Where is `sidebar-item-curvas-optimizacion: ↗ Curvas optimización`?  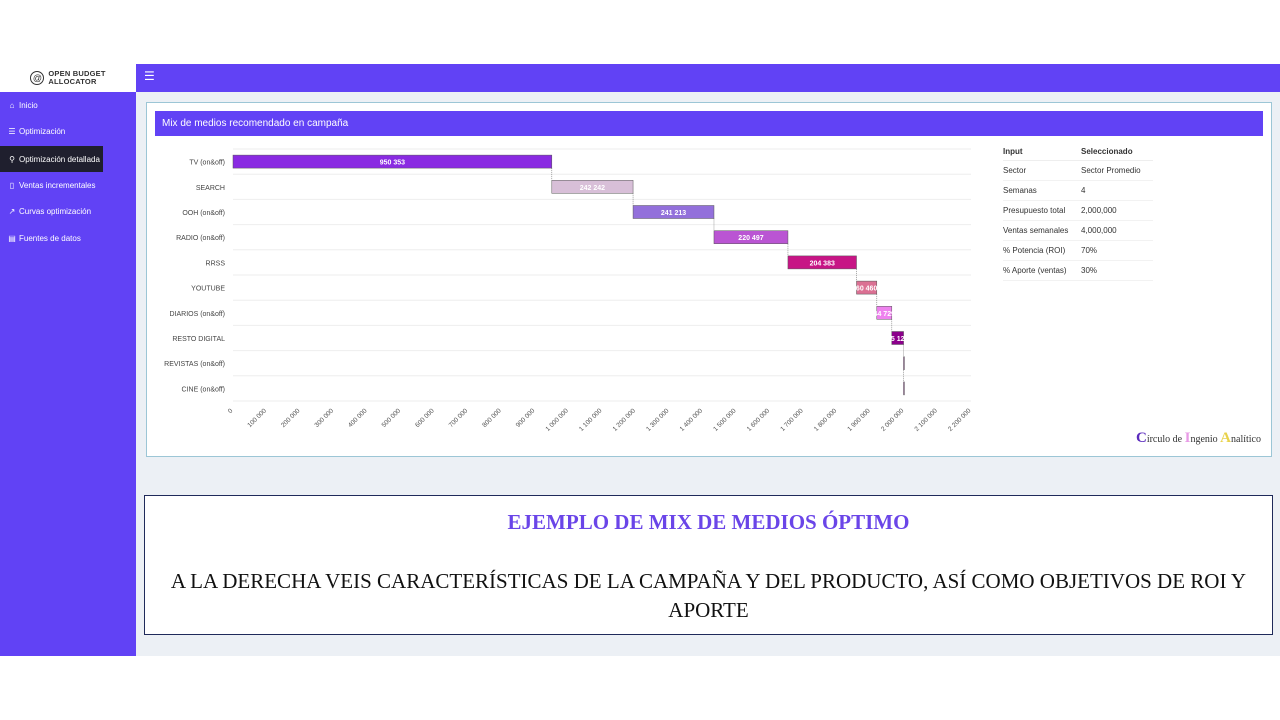 sidebar-item-curvas-optimizacion: ↗ Curvas optimización is located at coordinates (45, 211).